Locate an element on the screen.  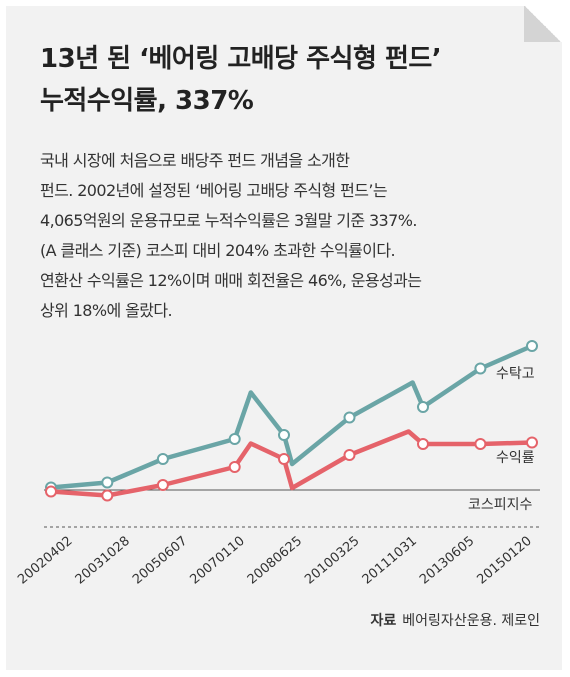
description-line: (A 클래스 기준) 코스피 대비 204% 초과한 수익률이다. is located at coordinates (218, 250).